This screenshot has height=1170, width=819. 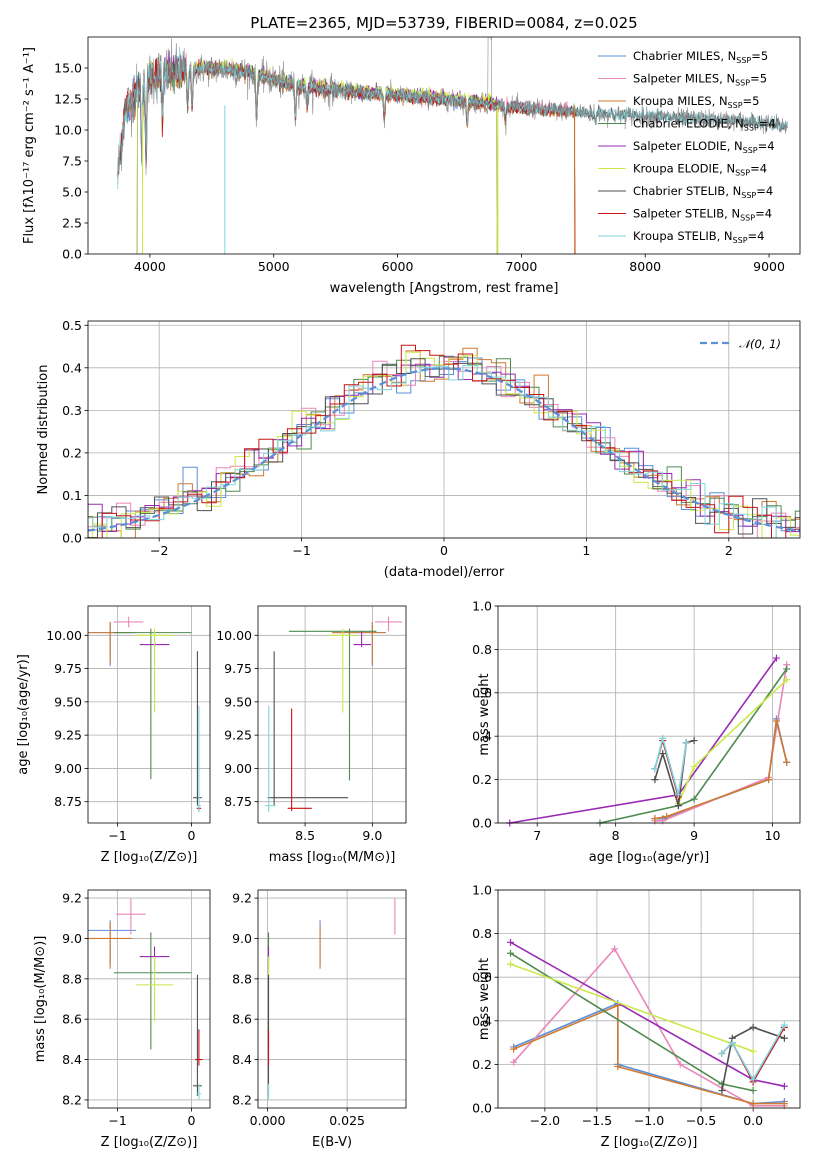 What do you see at coordinates (759, 56) in the screenshot?
I see `legend-entry-value: =5` at bounding box center [759, 56].